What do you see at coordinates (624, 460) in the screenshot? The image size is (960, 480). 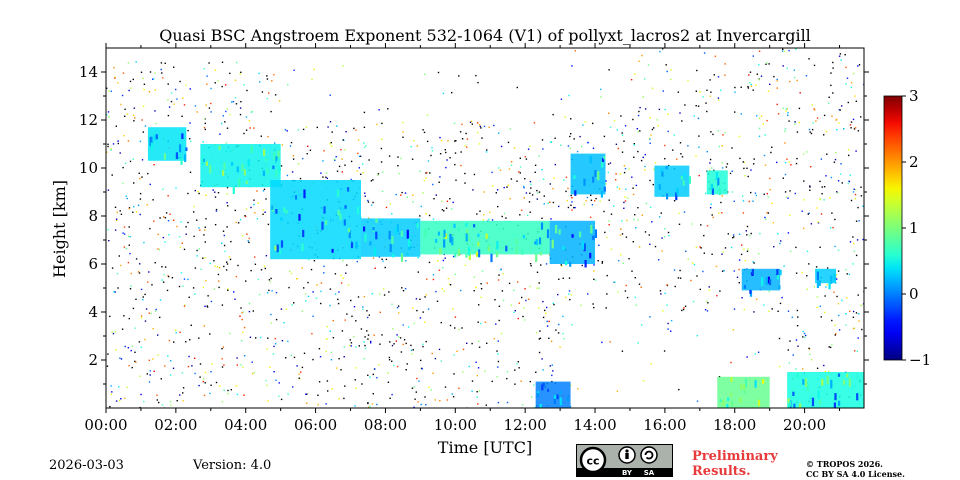 I see `cc-by-sa-license-badge: cc BY SA` at bounding box center [624, 460].